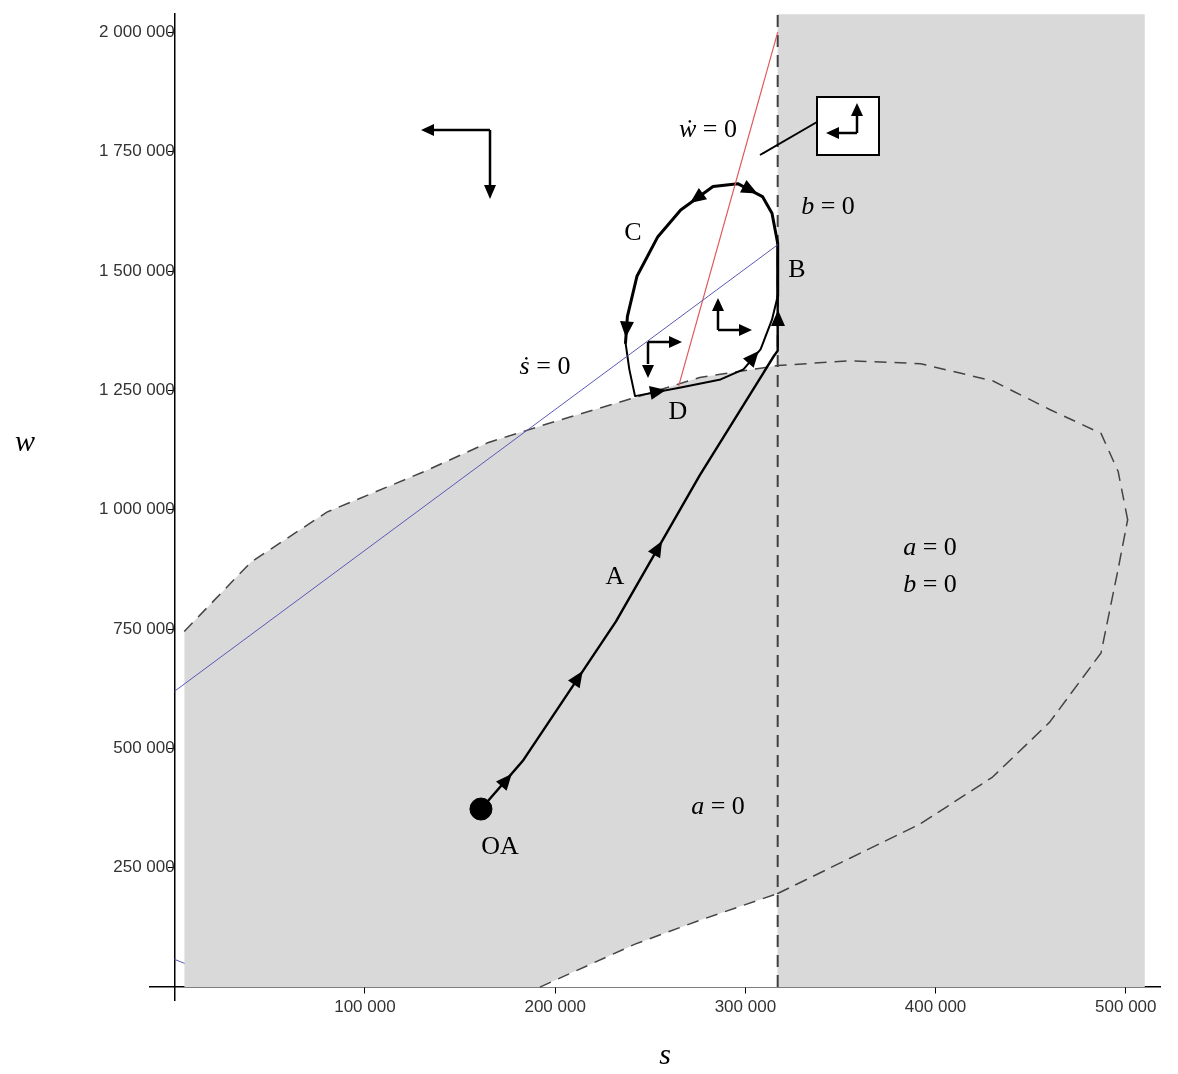  What do you see at coordinates (137, 509) in the screenshot?
I see `y-tick-label: 1 000 000` at bounding box center [137, 509].